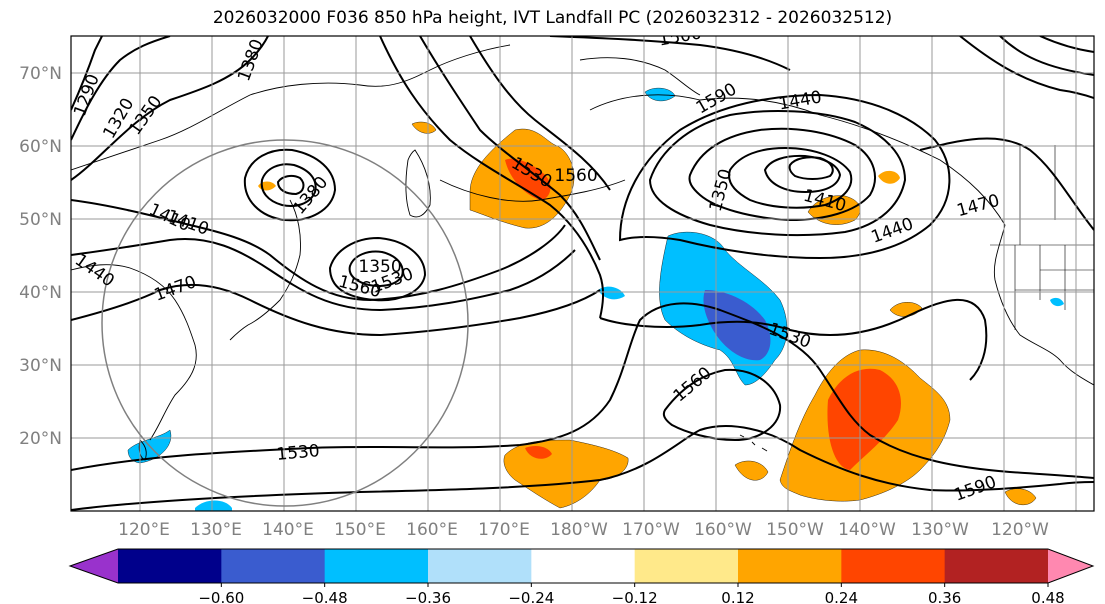  Describe the element at coordinates (753, 443) in the screenshot. I see `coast-hawaii` at that location.